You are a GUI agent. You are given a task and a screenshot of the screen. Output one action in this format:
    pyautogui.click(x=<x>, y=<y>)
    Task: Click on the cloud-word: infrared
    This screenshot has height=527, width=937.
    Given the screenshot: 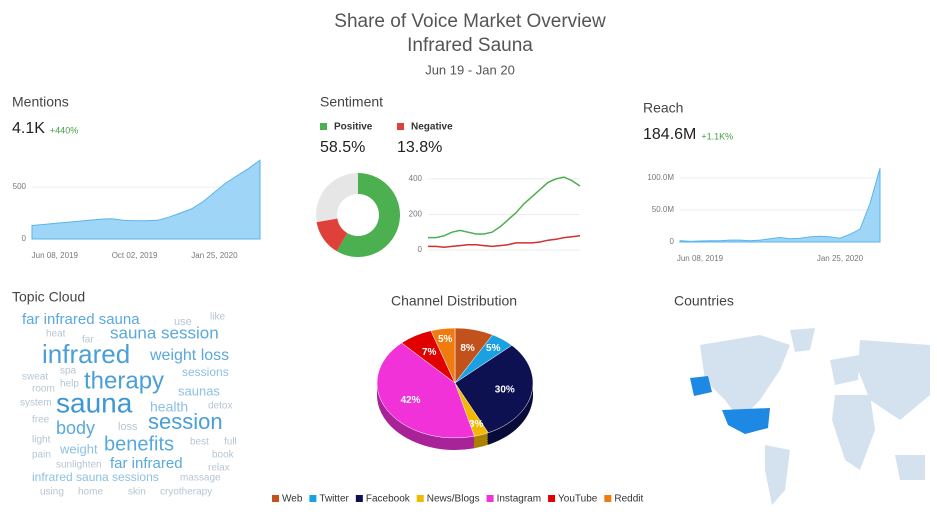 What is the action you would take?
    pyautogui.click(x=86, y=354)
    